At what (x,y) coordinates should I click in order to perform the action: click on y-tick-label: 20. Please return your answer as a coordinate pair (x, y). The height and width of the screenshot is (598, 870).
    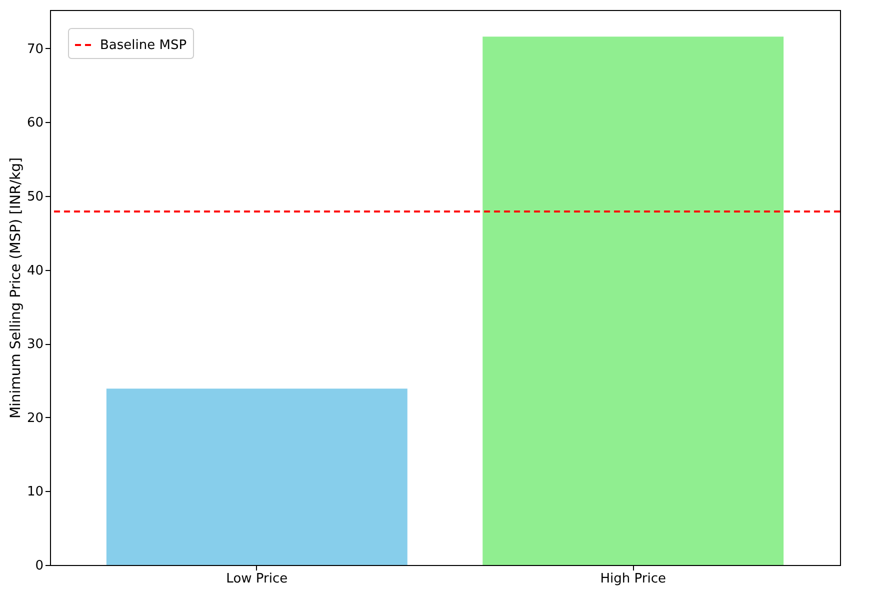
    Looking at the image, I should click on (35, 418).